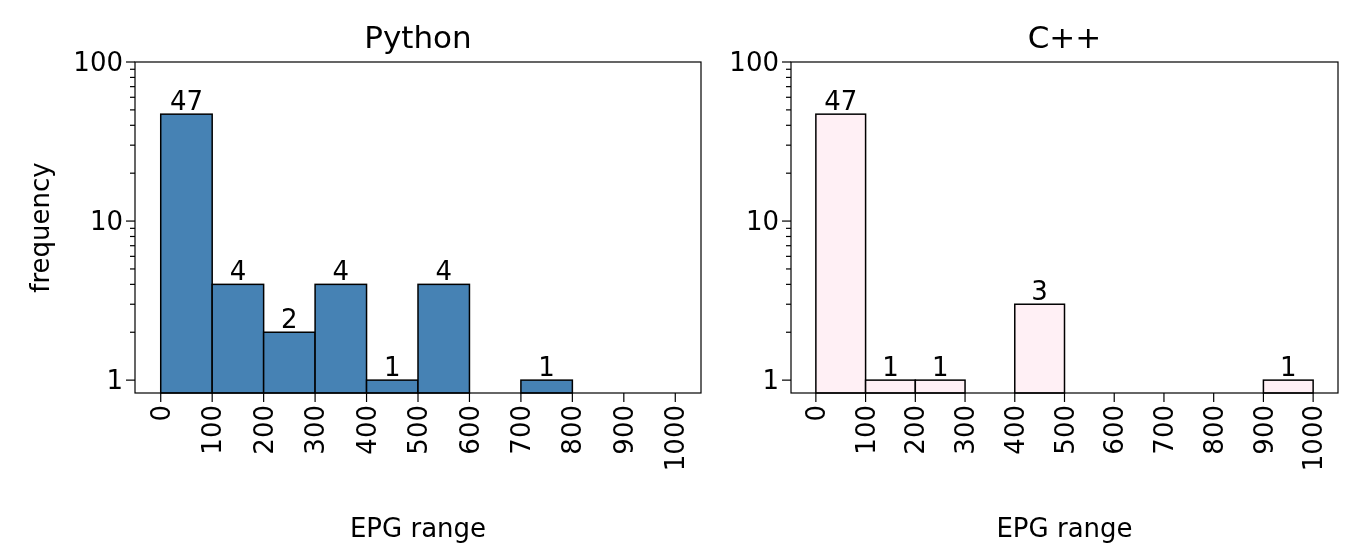 The width and height of the screenshot is (1345, 543). Describe the element at coordinates (40, 227) in the screenshot. I see `y-axis-title: frequency` at that location.